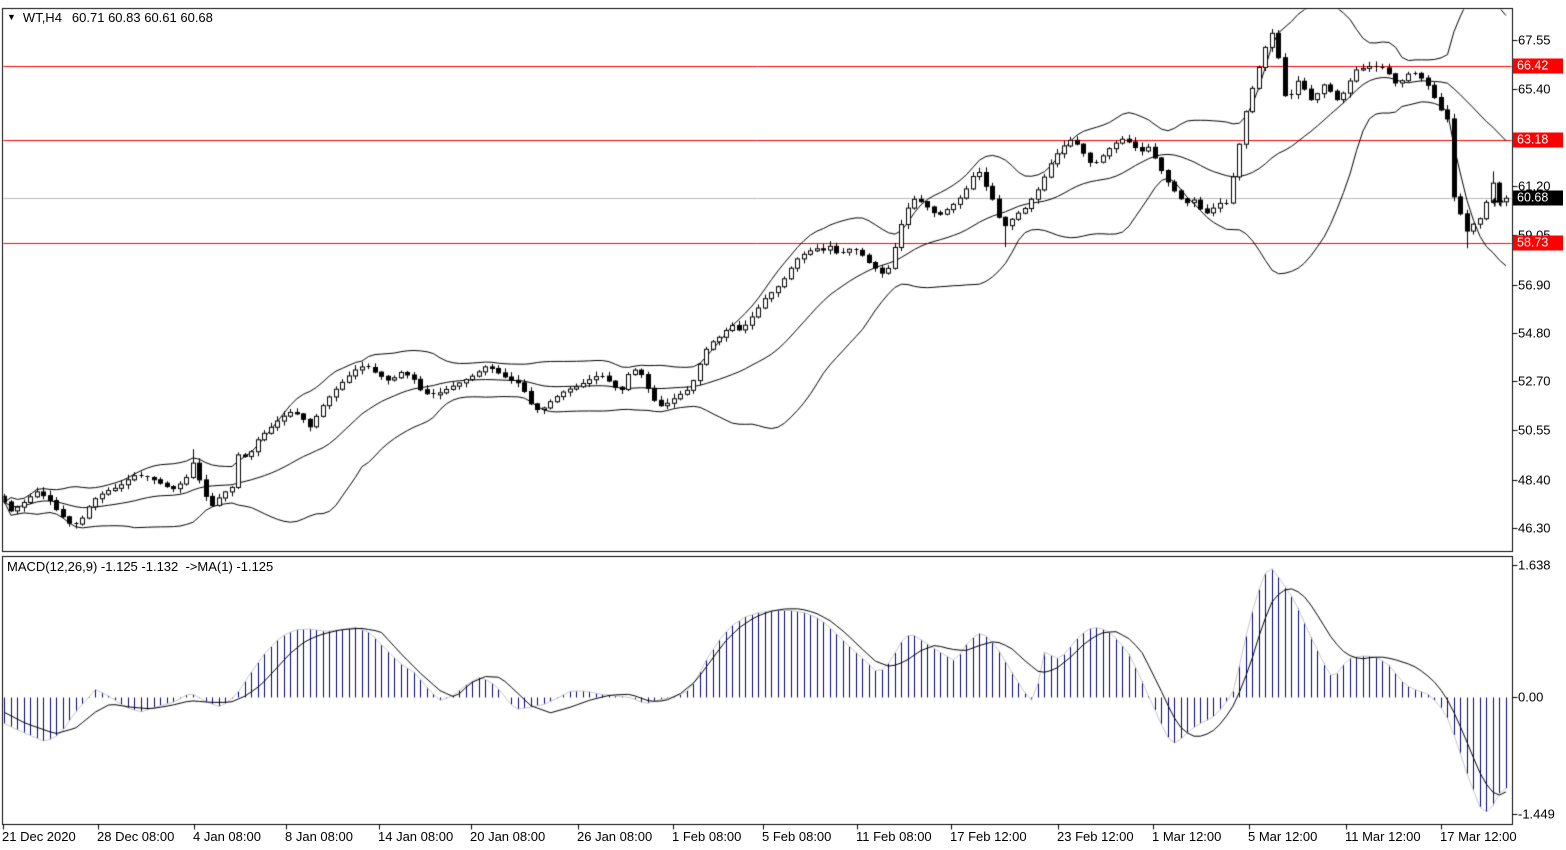 This screenshot has width=1566, height=850. Describe the element at coordinates (1538, 198) in the screenshot. I see `current-price-tag: 60.68` at that location.